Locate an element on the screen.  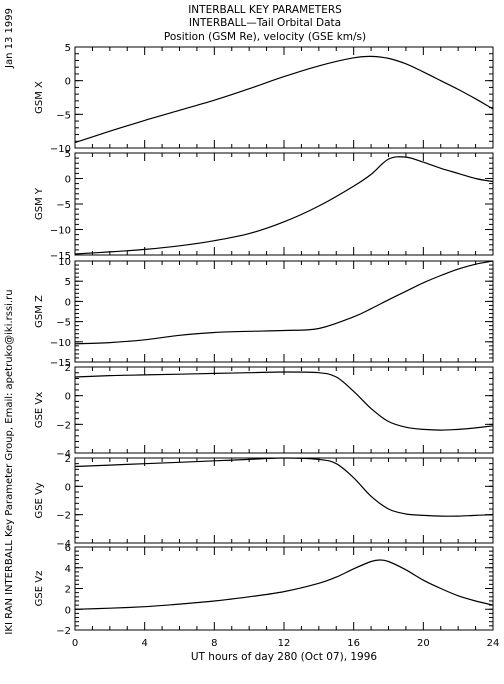
series-line-gsm-z is located at coordinates (284, 302).